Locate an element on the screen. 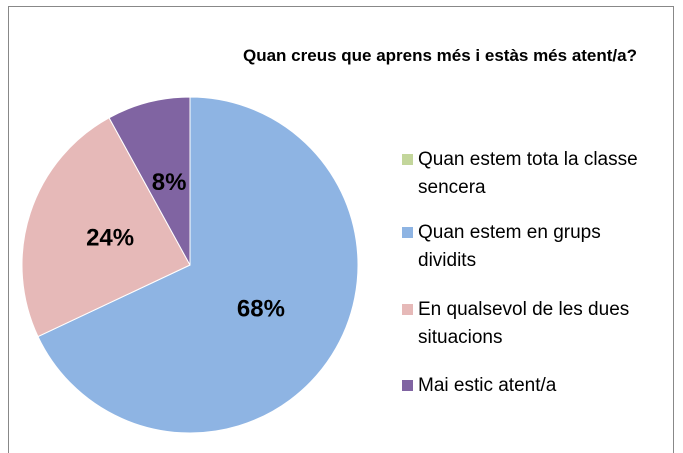  legend-label: Mai estic atent/a is located at coordinates (487, 385).